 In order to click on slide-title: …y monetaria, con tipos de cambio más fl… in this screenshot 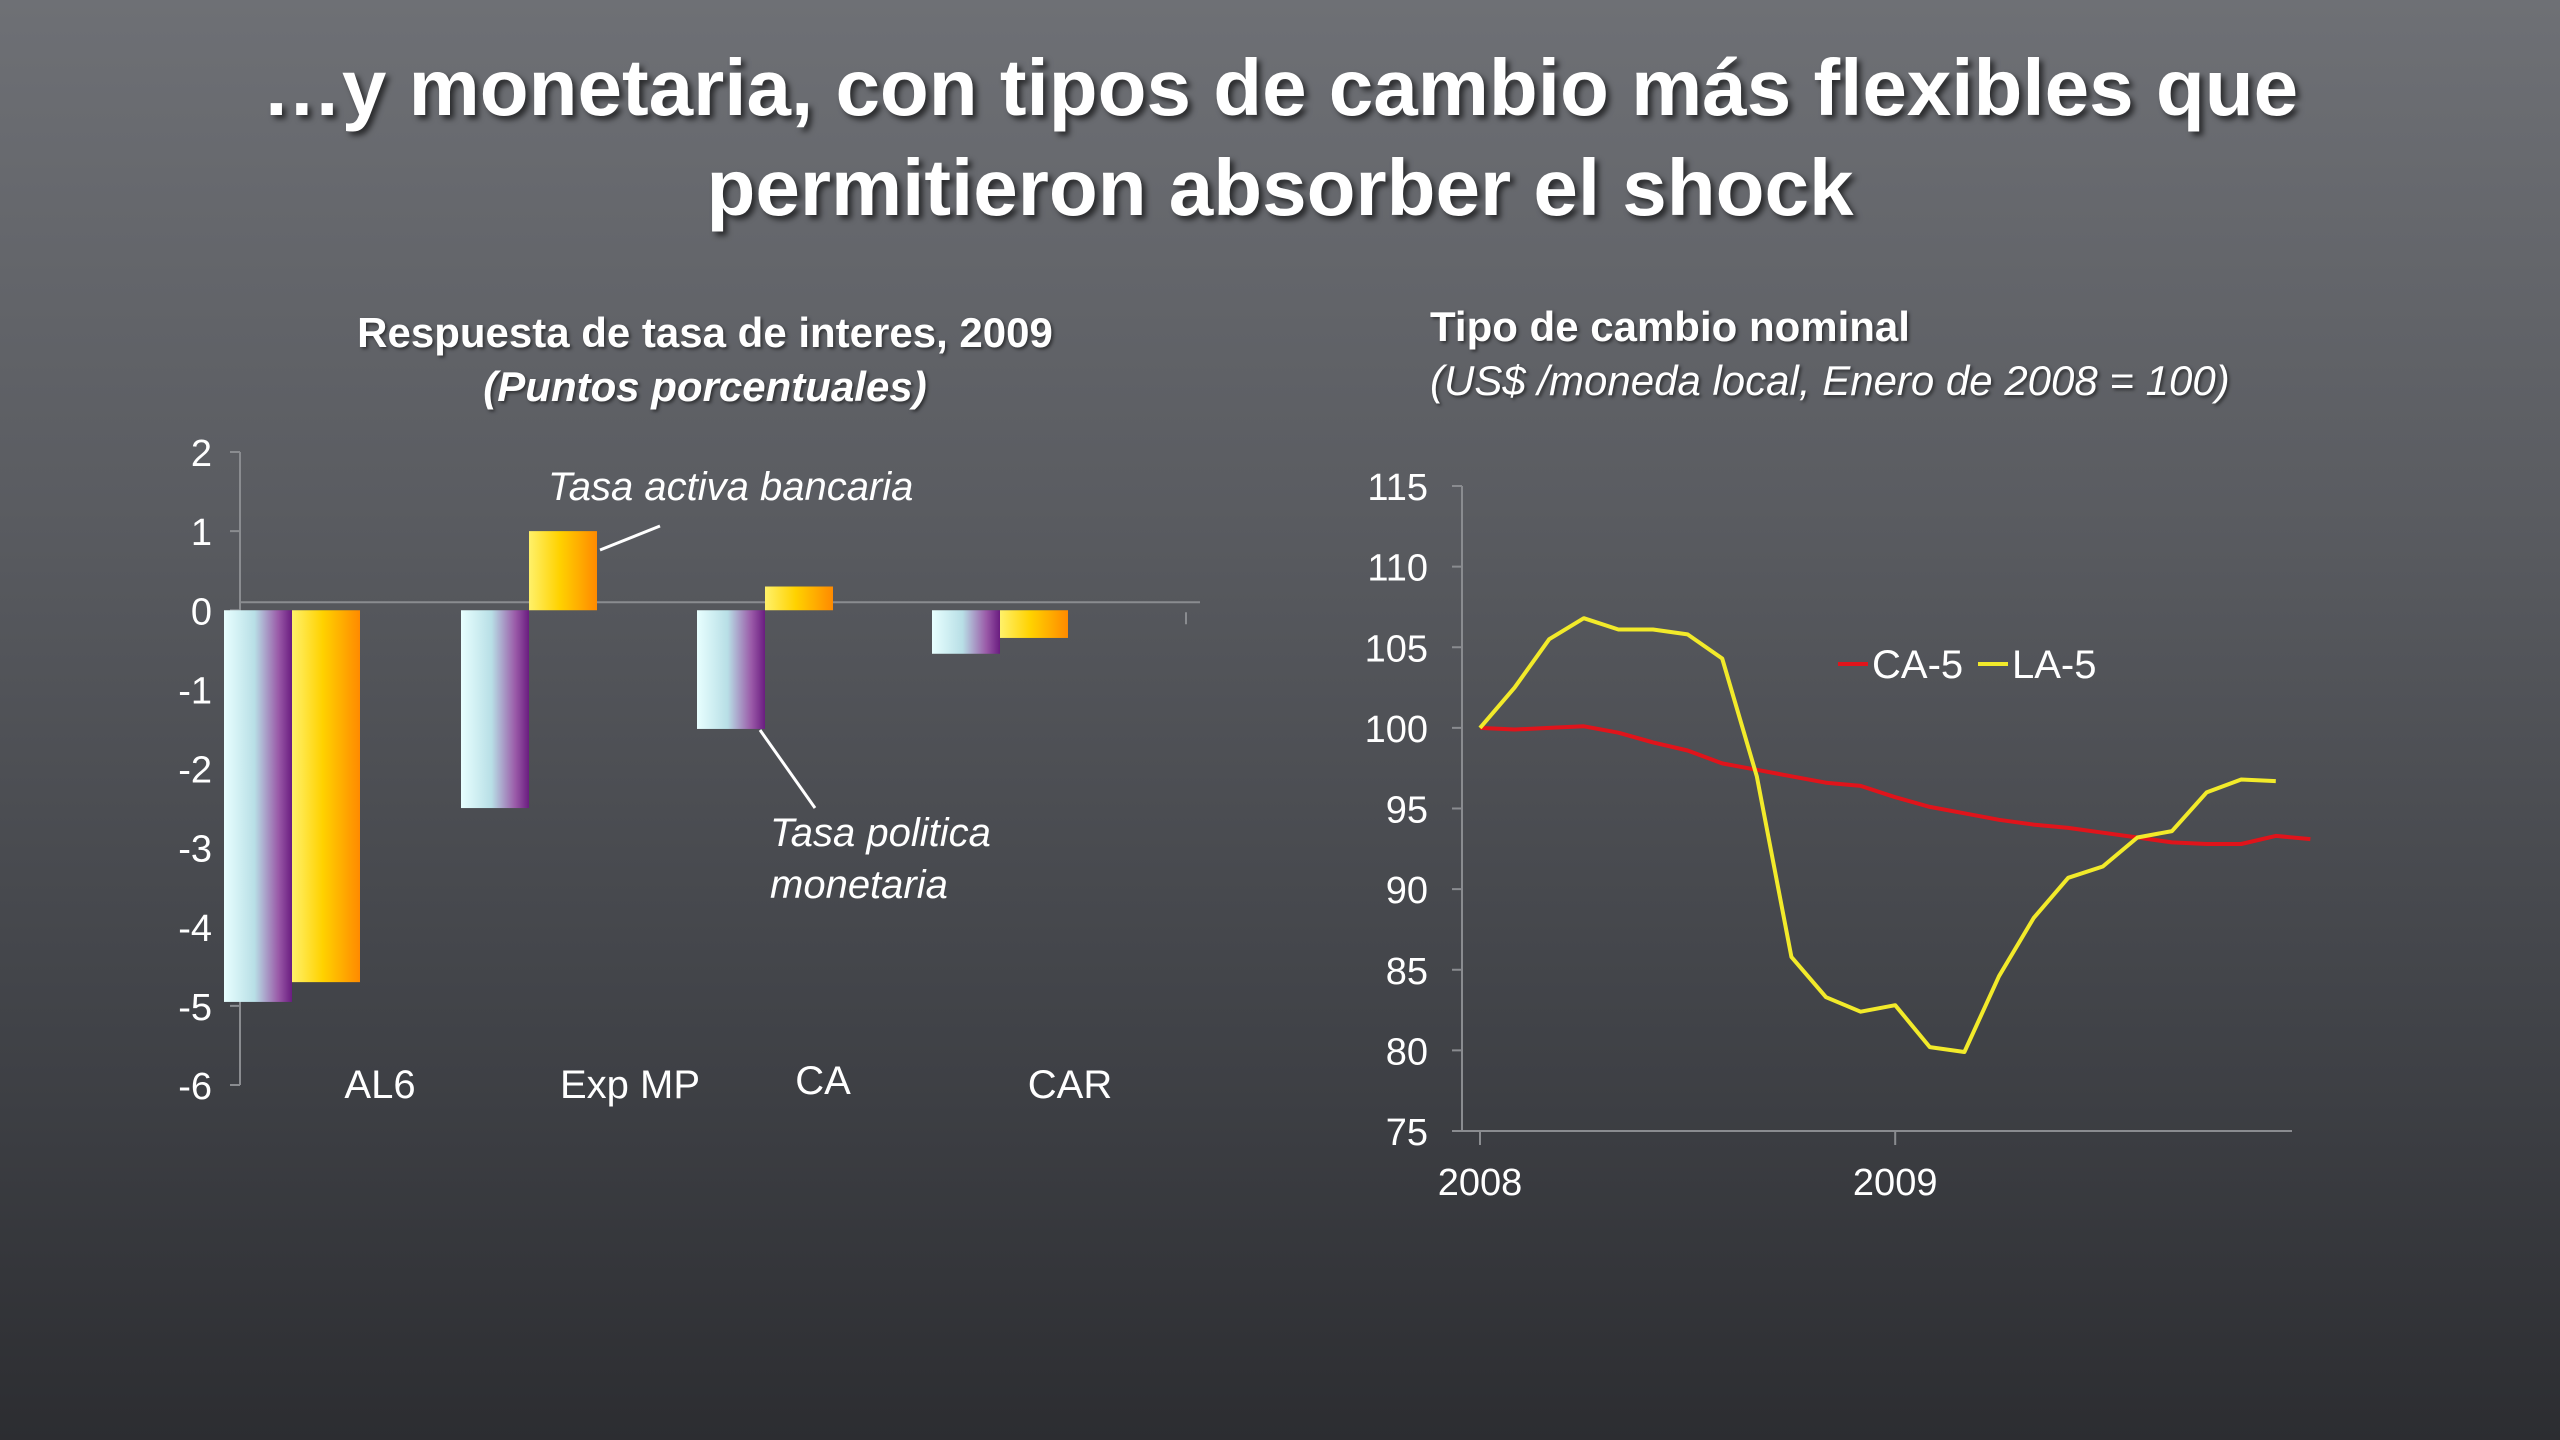, I will do `click(1280, 138)`.